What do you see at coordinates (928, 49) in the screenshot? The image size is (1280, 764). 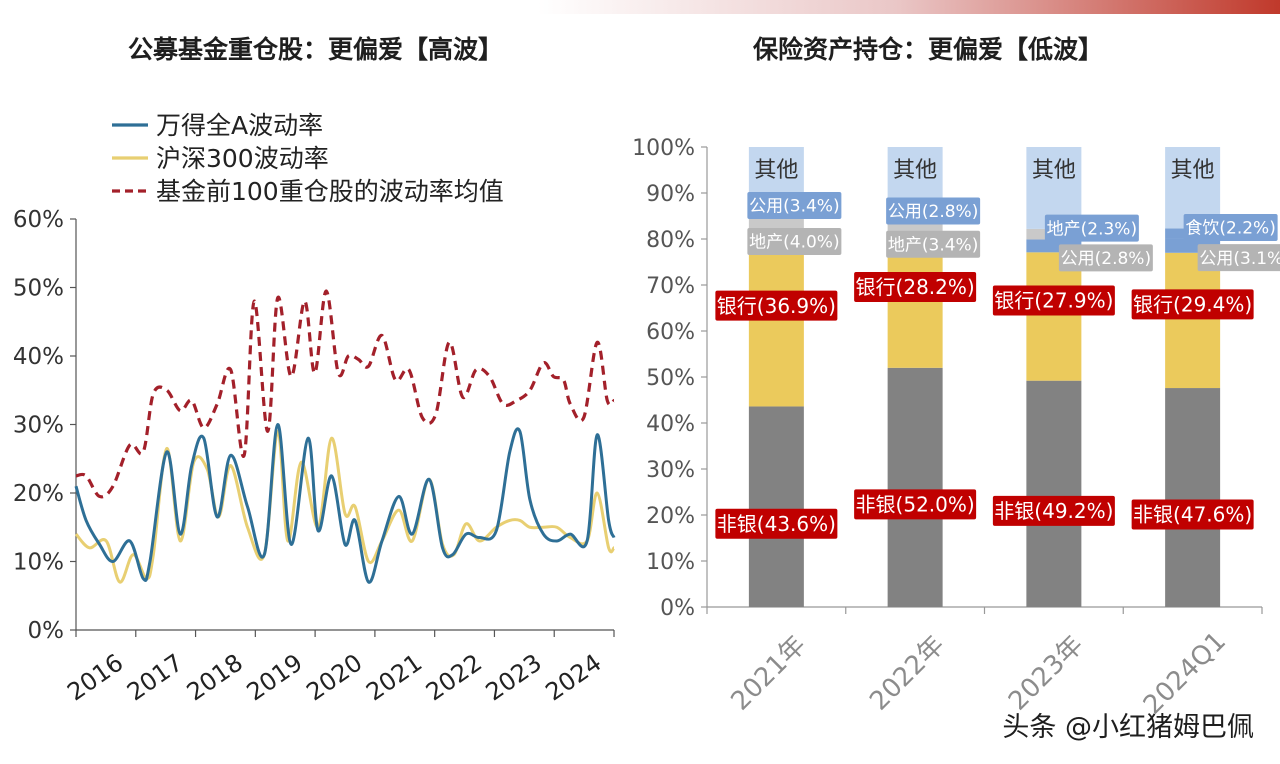 I see `right-chart-title: 保险资产持仓：更偏爱【低波】` at bounding box center [928, 49].